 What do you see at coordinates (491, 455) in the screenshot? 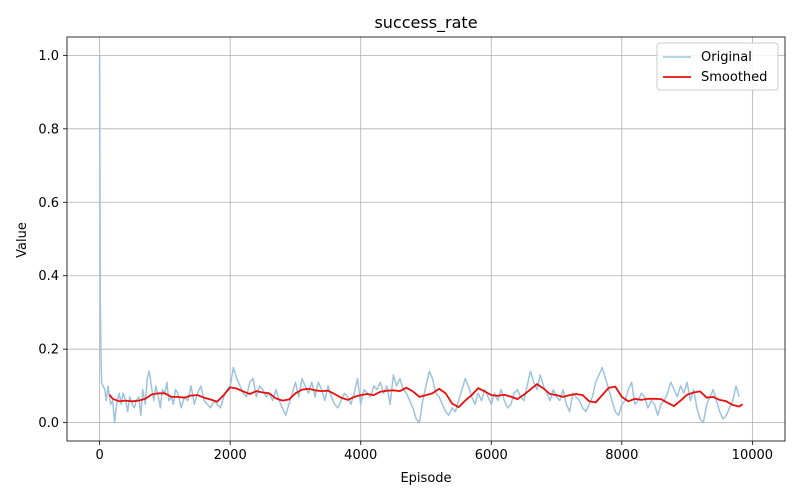
I see `x-tick-label: 6000` at bounding box center [491, 455].